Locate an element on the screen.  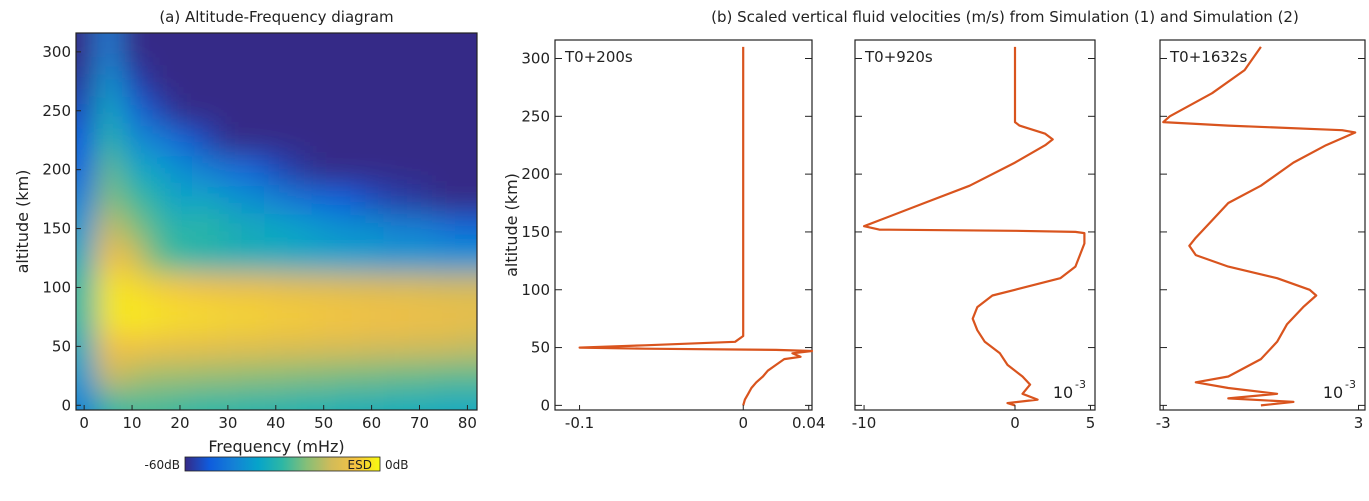
x-tick-label: 5 is located at coordinates (1091, 423).